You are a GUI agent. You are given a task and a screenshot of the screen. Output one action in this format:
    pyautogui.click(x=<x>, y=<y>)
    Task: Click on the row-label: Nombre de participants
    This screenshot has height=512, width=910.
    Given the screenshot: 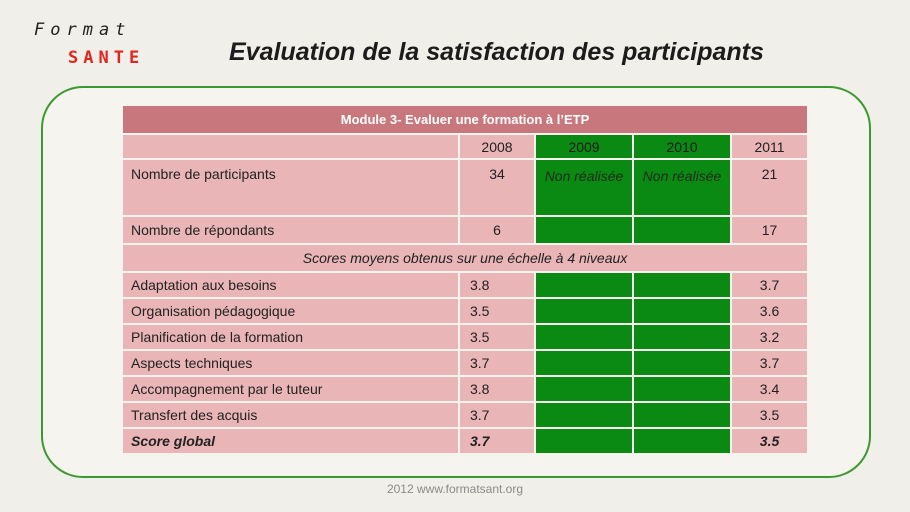 What is the action you would take?
    pyautogui.click(x=290, y=187)
    